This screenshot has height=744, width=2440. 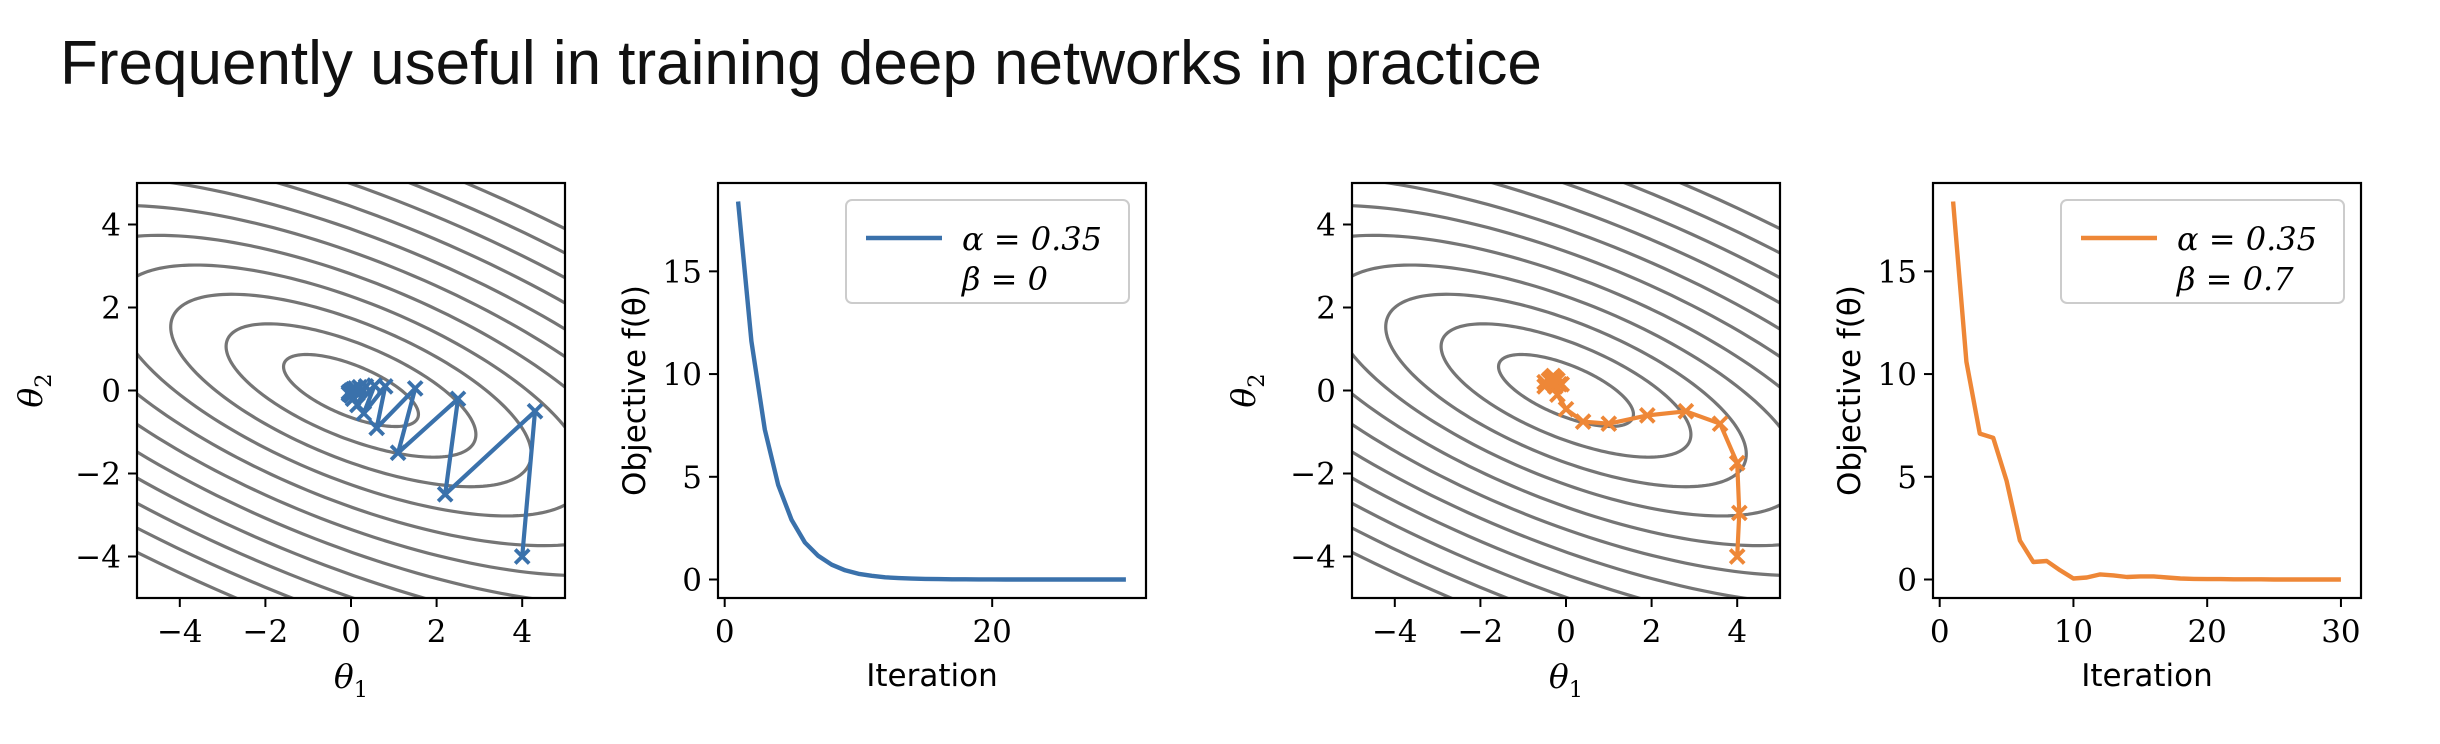 What do you see at coordinates (1004, 279) in the screenshot?
I see `legend-text-2: β = 0` at bounding box center [1004, 279].